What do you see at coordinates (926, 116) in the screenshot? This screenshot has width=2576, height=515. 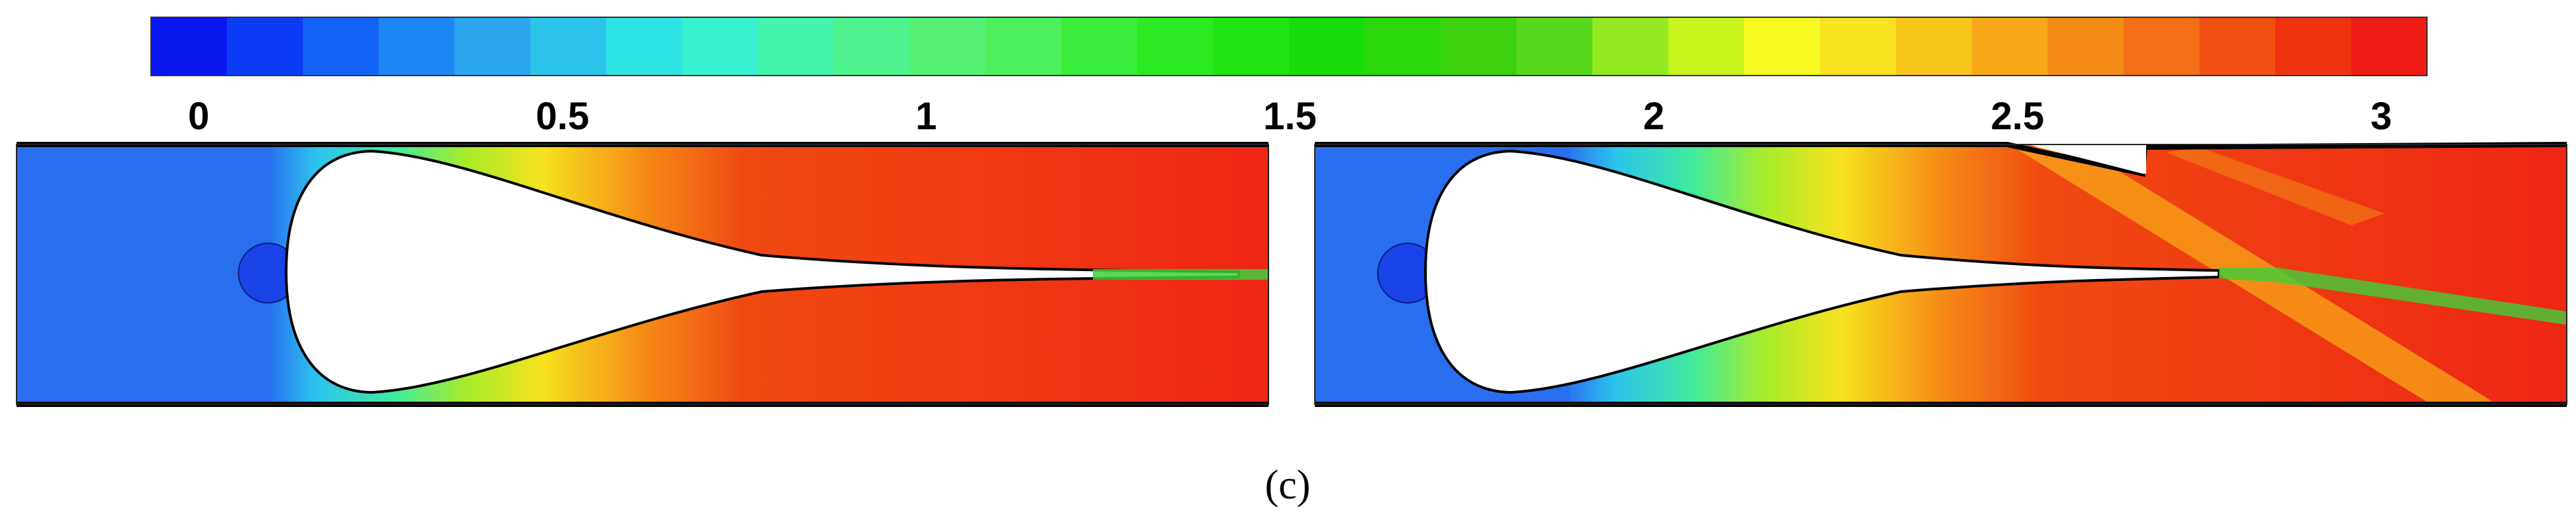 I see `colorbar-tick-label: 1` at bounding box center [926, 116].